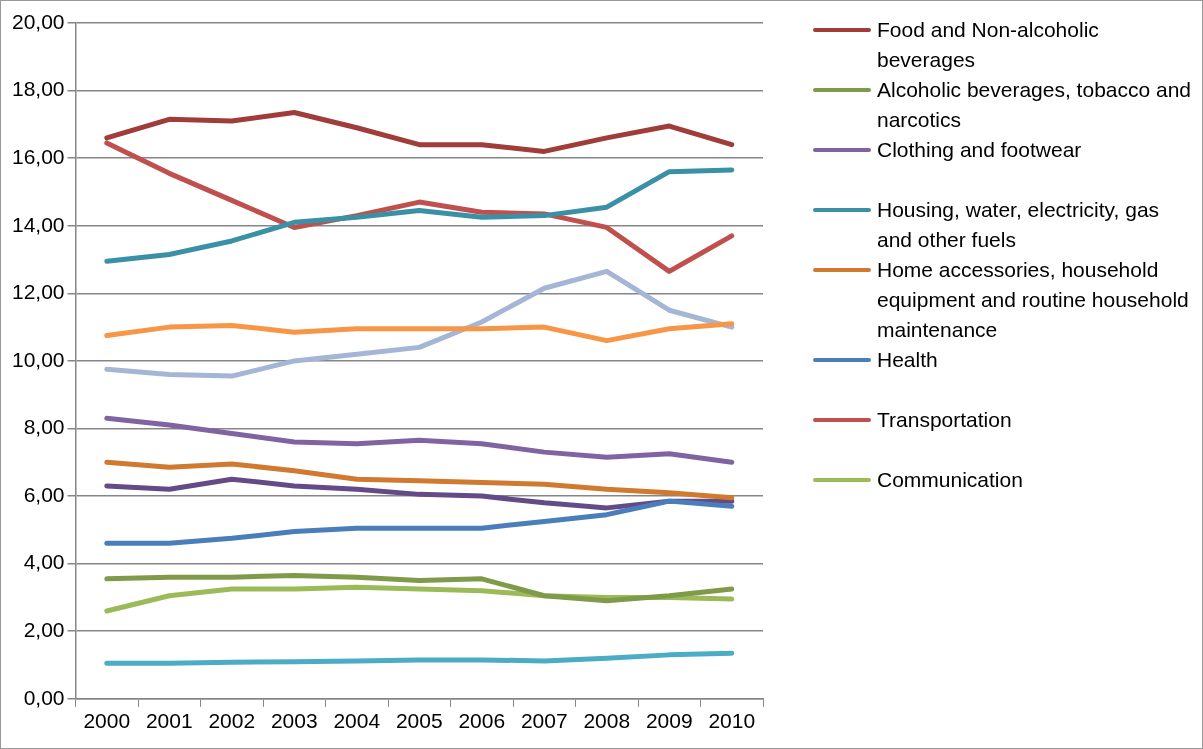 Image resolution: width=1203 pixels, height=749 pixels. I want to click on x-tick-label: 2005, so click(419, 721).